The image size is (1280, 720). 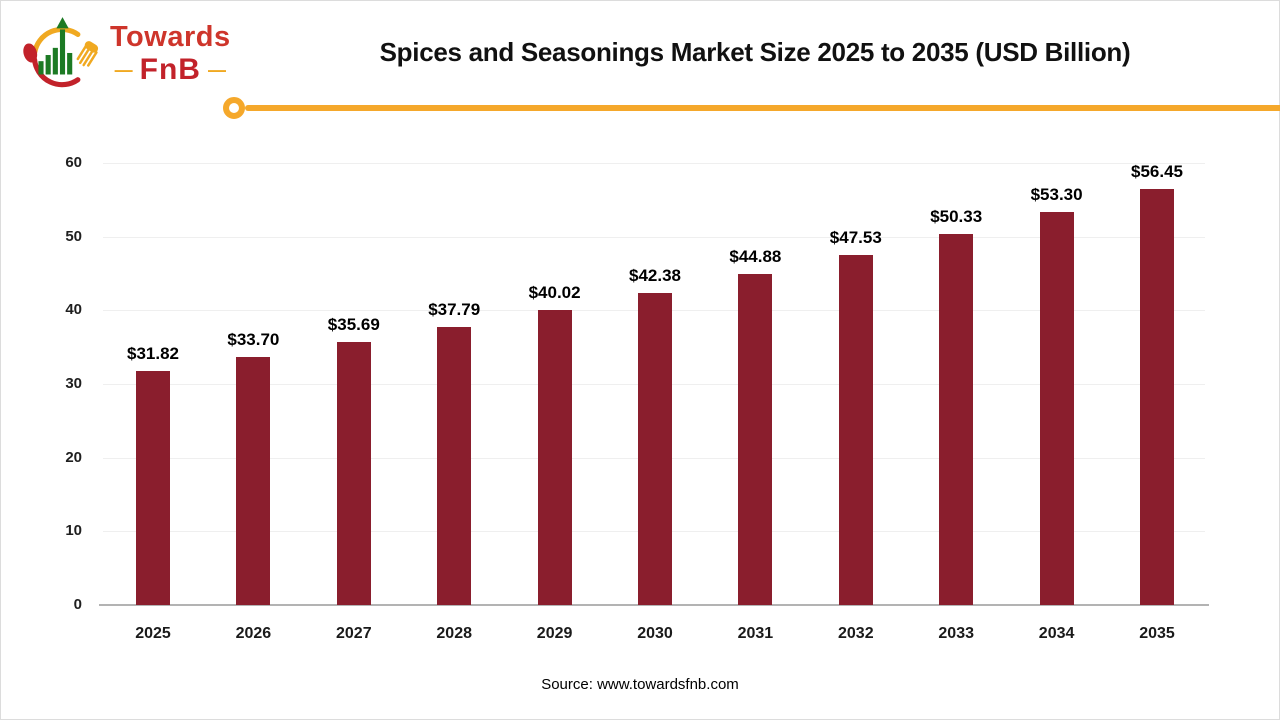 I want to click on bar-value-label-2025: $31.82, so click(x=153, y=353).